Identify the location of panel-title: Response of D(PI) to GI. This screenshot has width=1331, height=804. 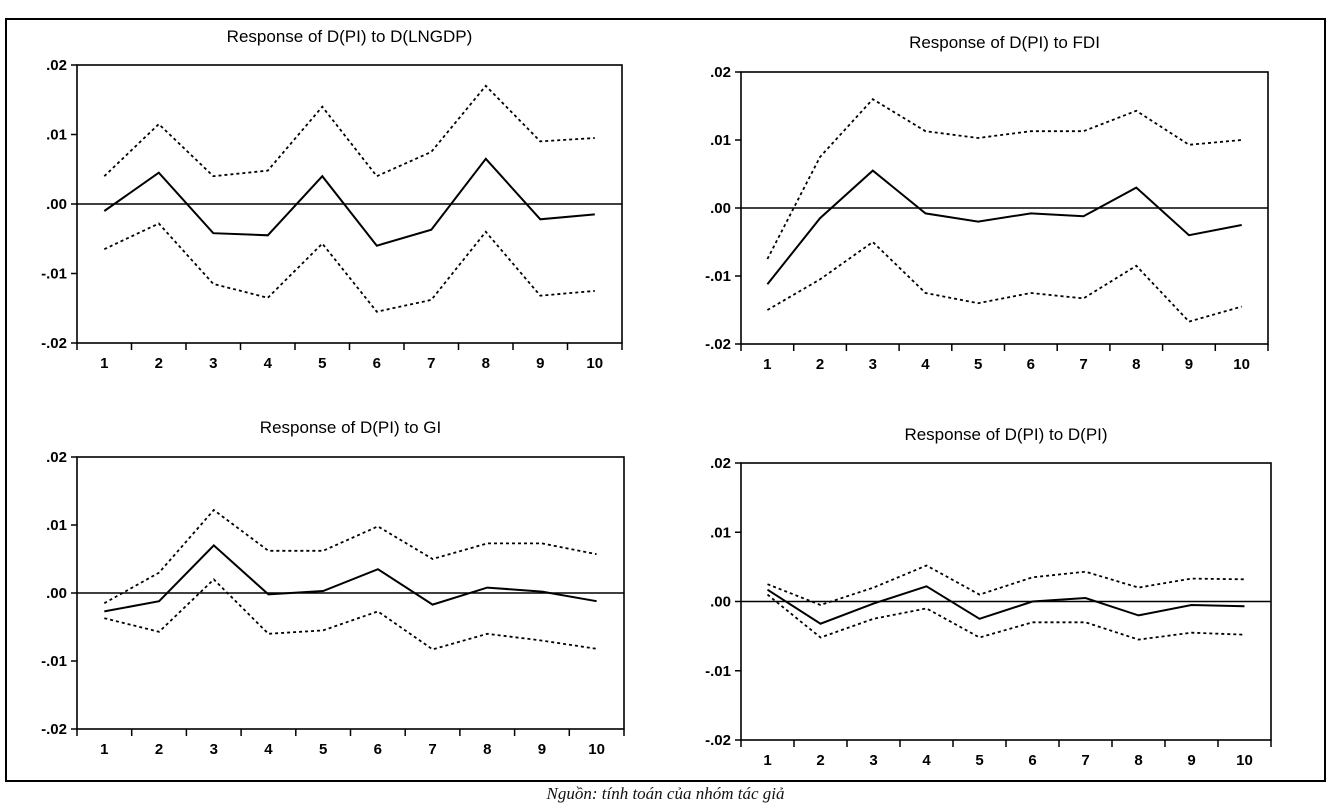
(350, 427).